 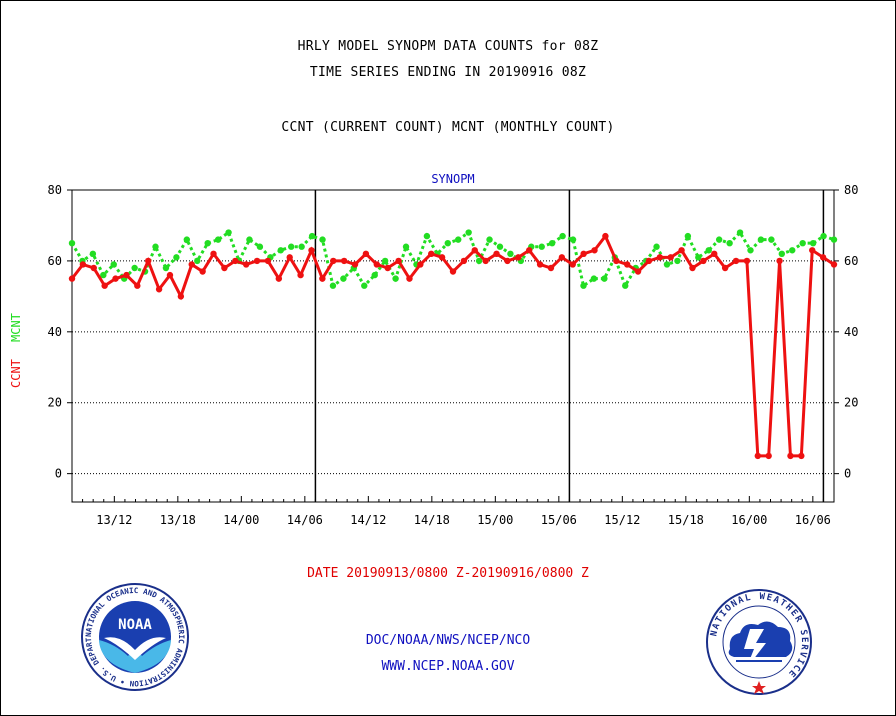 What do you see at coordinates (368, 520) in the screenshot?
I see `x-tick-label: 14/12` at bounding box center [368, 520].